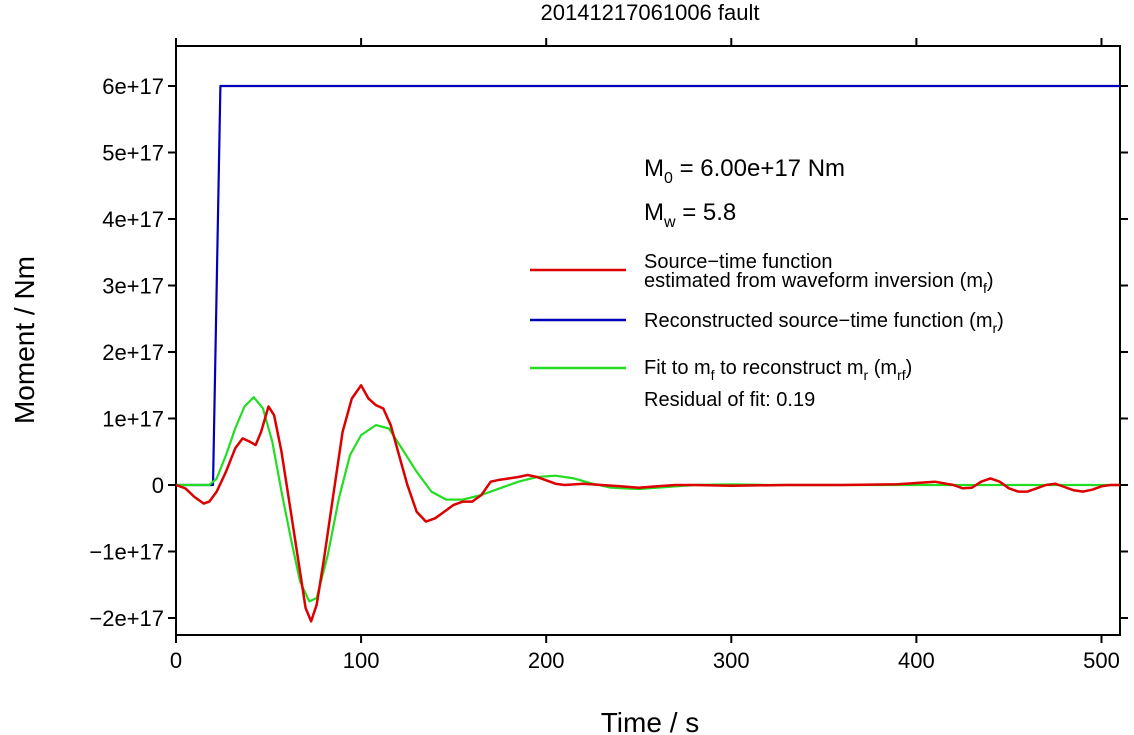 This screenshot has width=1134, height=735. Describe the element at coordinates (546, 660) in the screenshot. I see `x-tick-label: 200` at that location.